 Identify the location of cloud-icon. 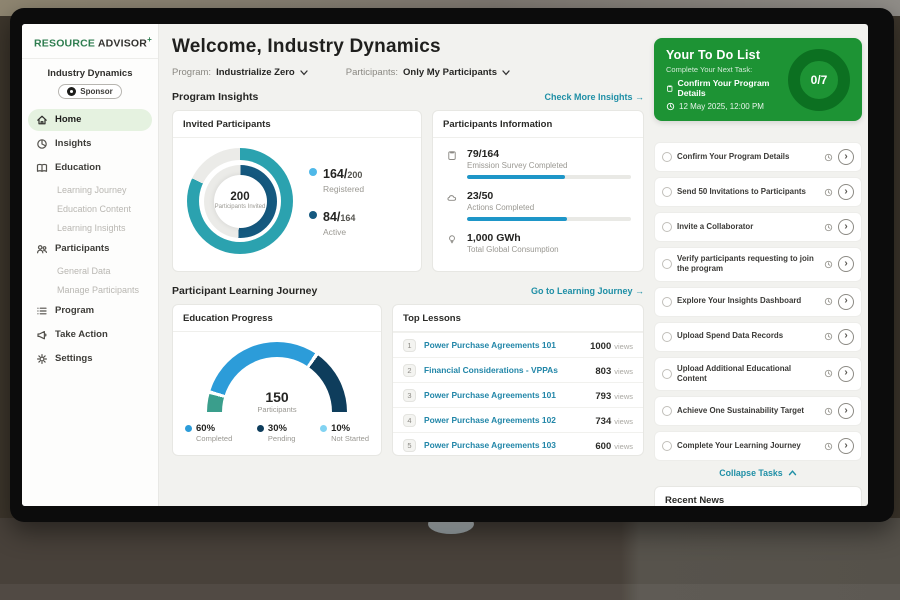
(452, 198).